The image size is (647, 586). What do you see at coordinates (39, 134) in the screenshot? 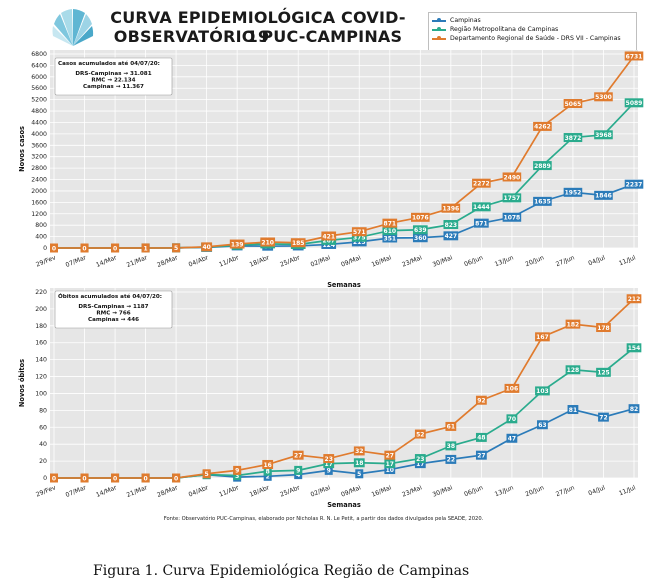
I see `y-tick-label: 4000` at bounding box center [39, 134].